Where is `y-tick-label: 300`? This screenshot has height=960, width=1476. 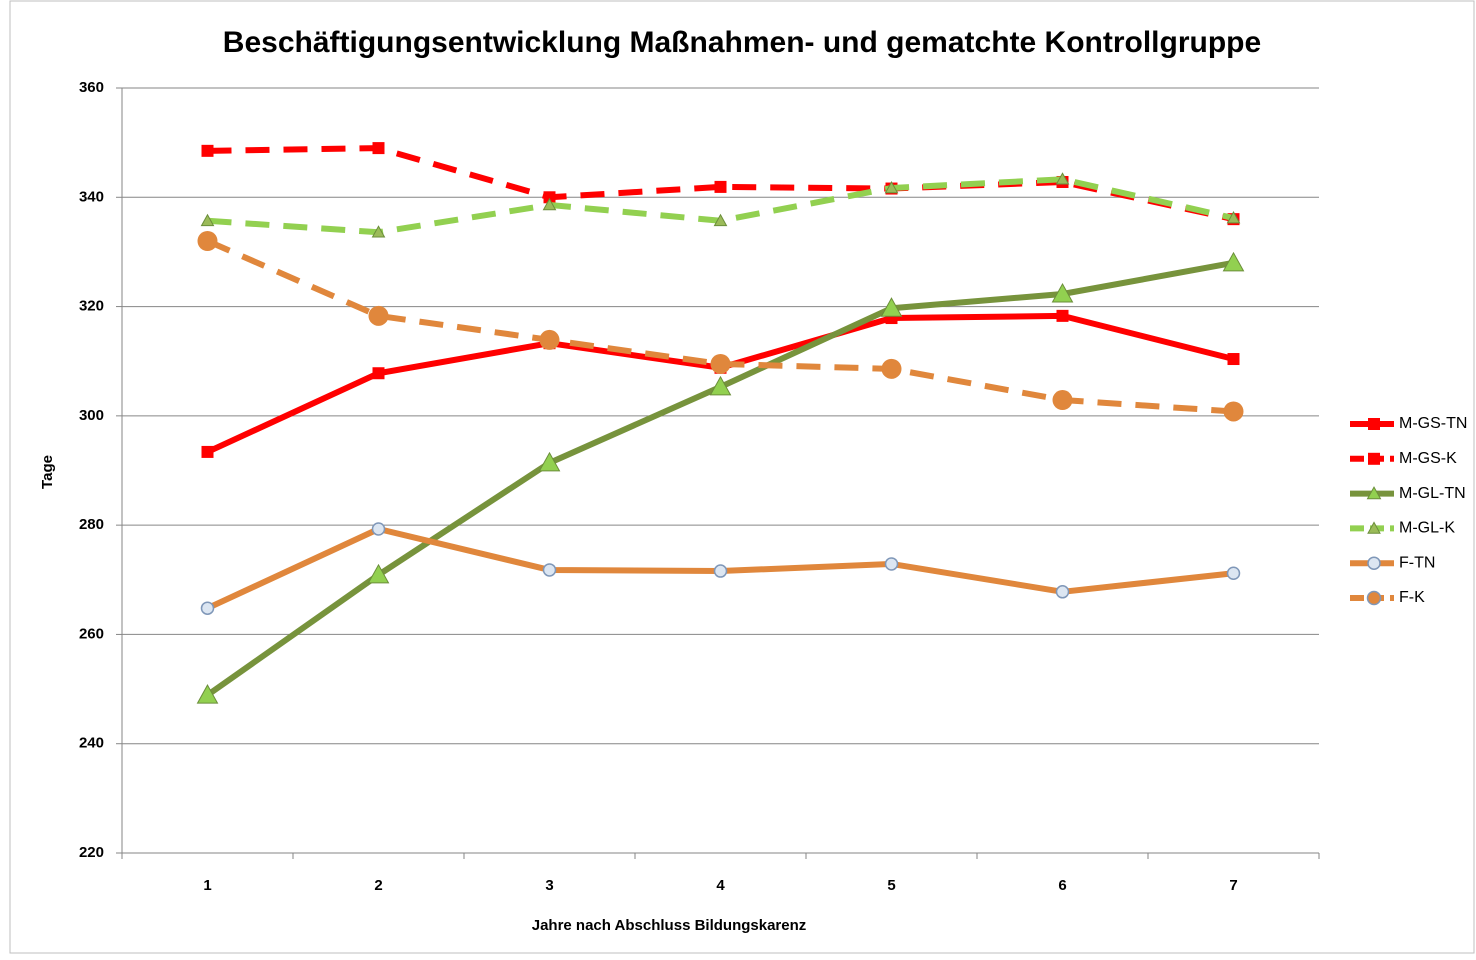 y-tick-label: 300 is located at coordinates (91, 415).